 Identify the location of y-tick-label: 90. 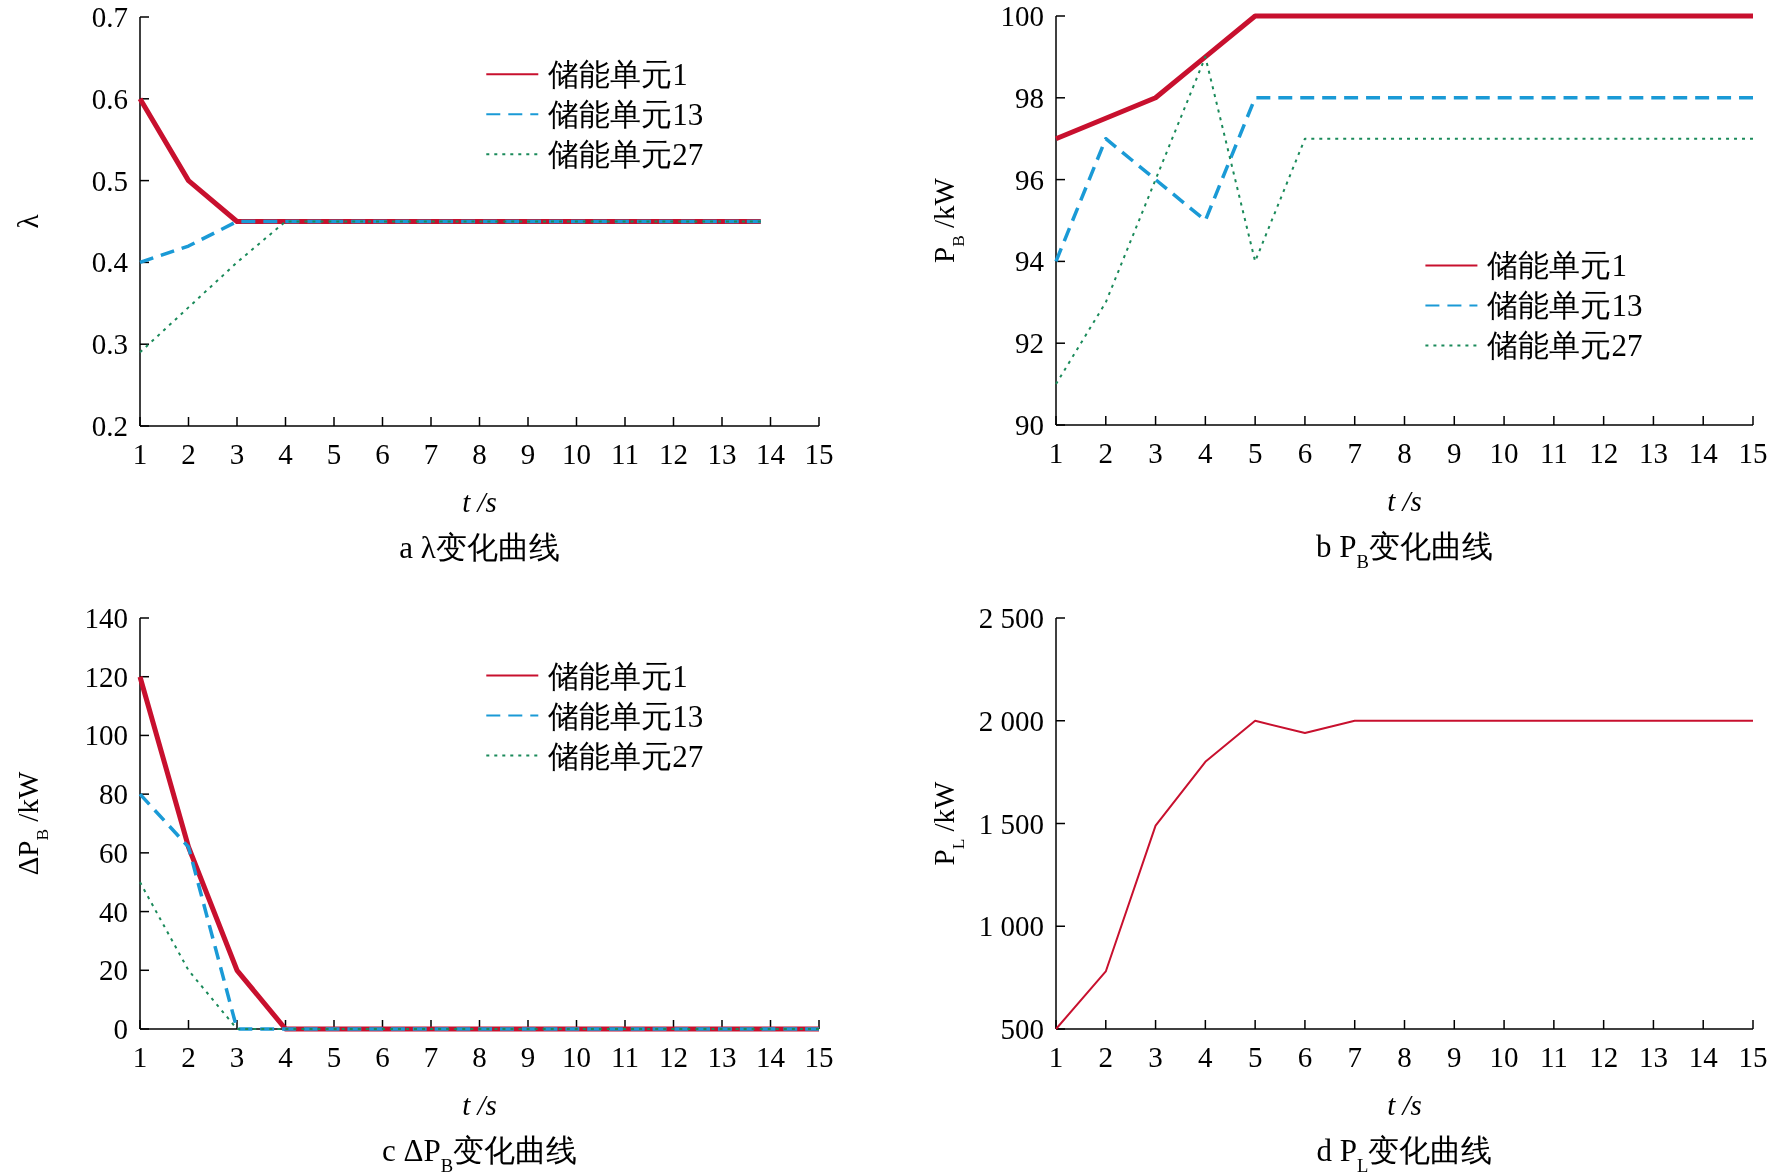
(1029, 425).